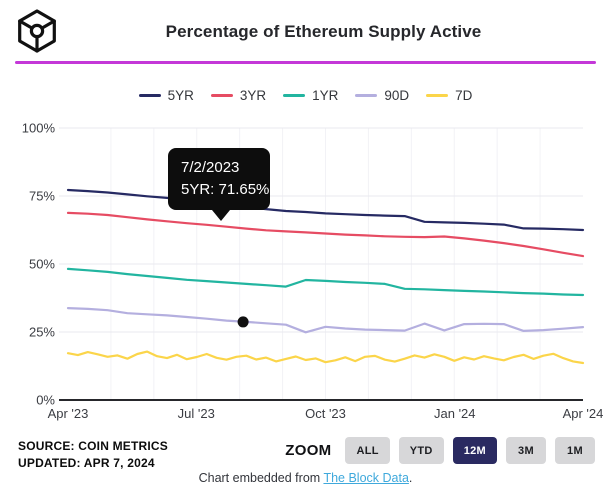 The width and height of the screenshot is (611, 500). What do you see at coordinates (225, 189) in the screenshot?
I see `tooltip-value: 5YR: 71.65%` at bounding box center [225, 189].